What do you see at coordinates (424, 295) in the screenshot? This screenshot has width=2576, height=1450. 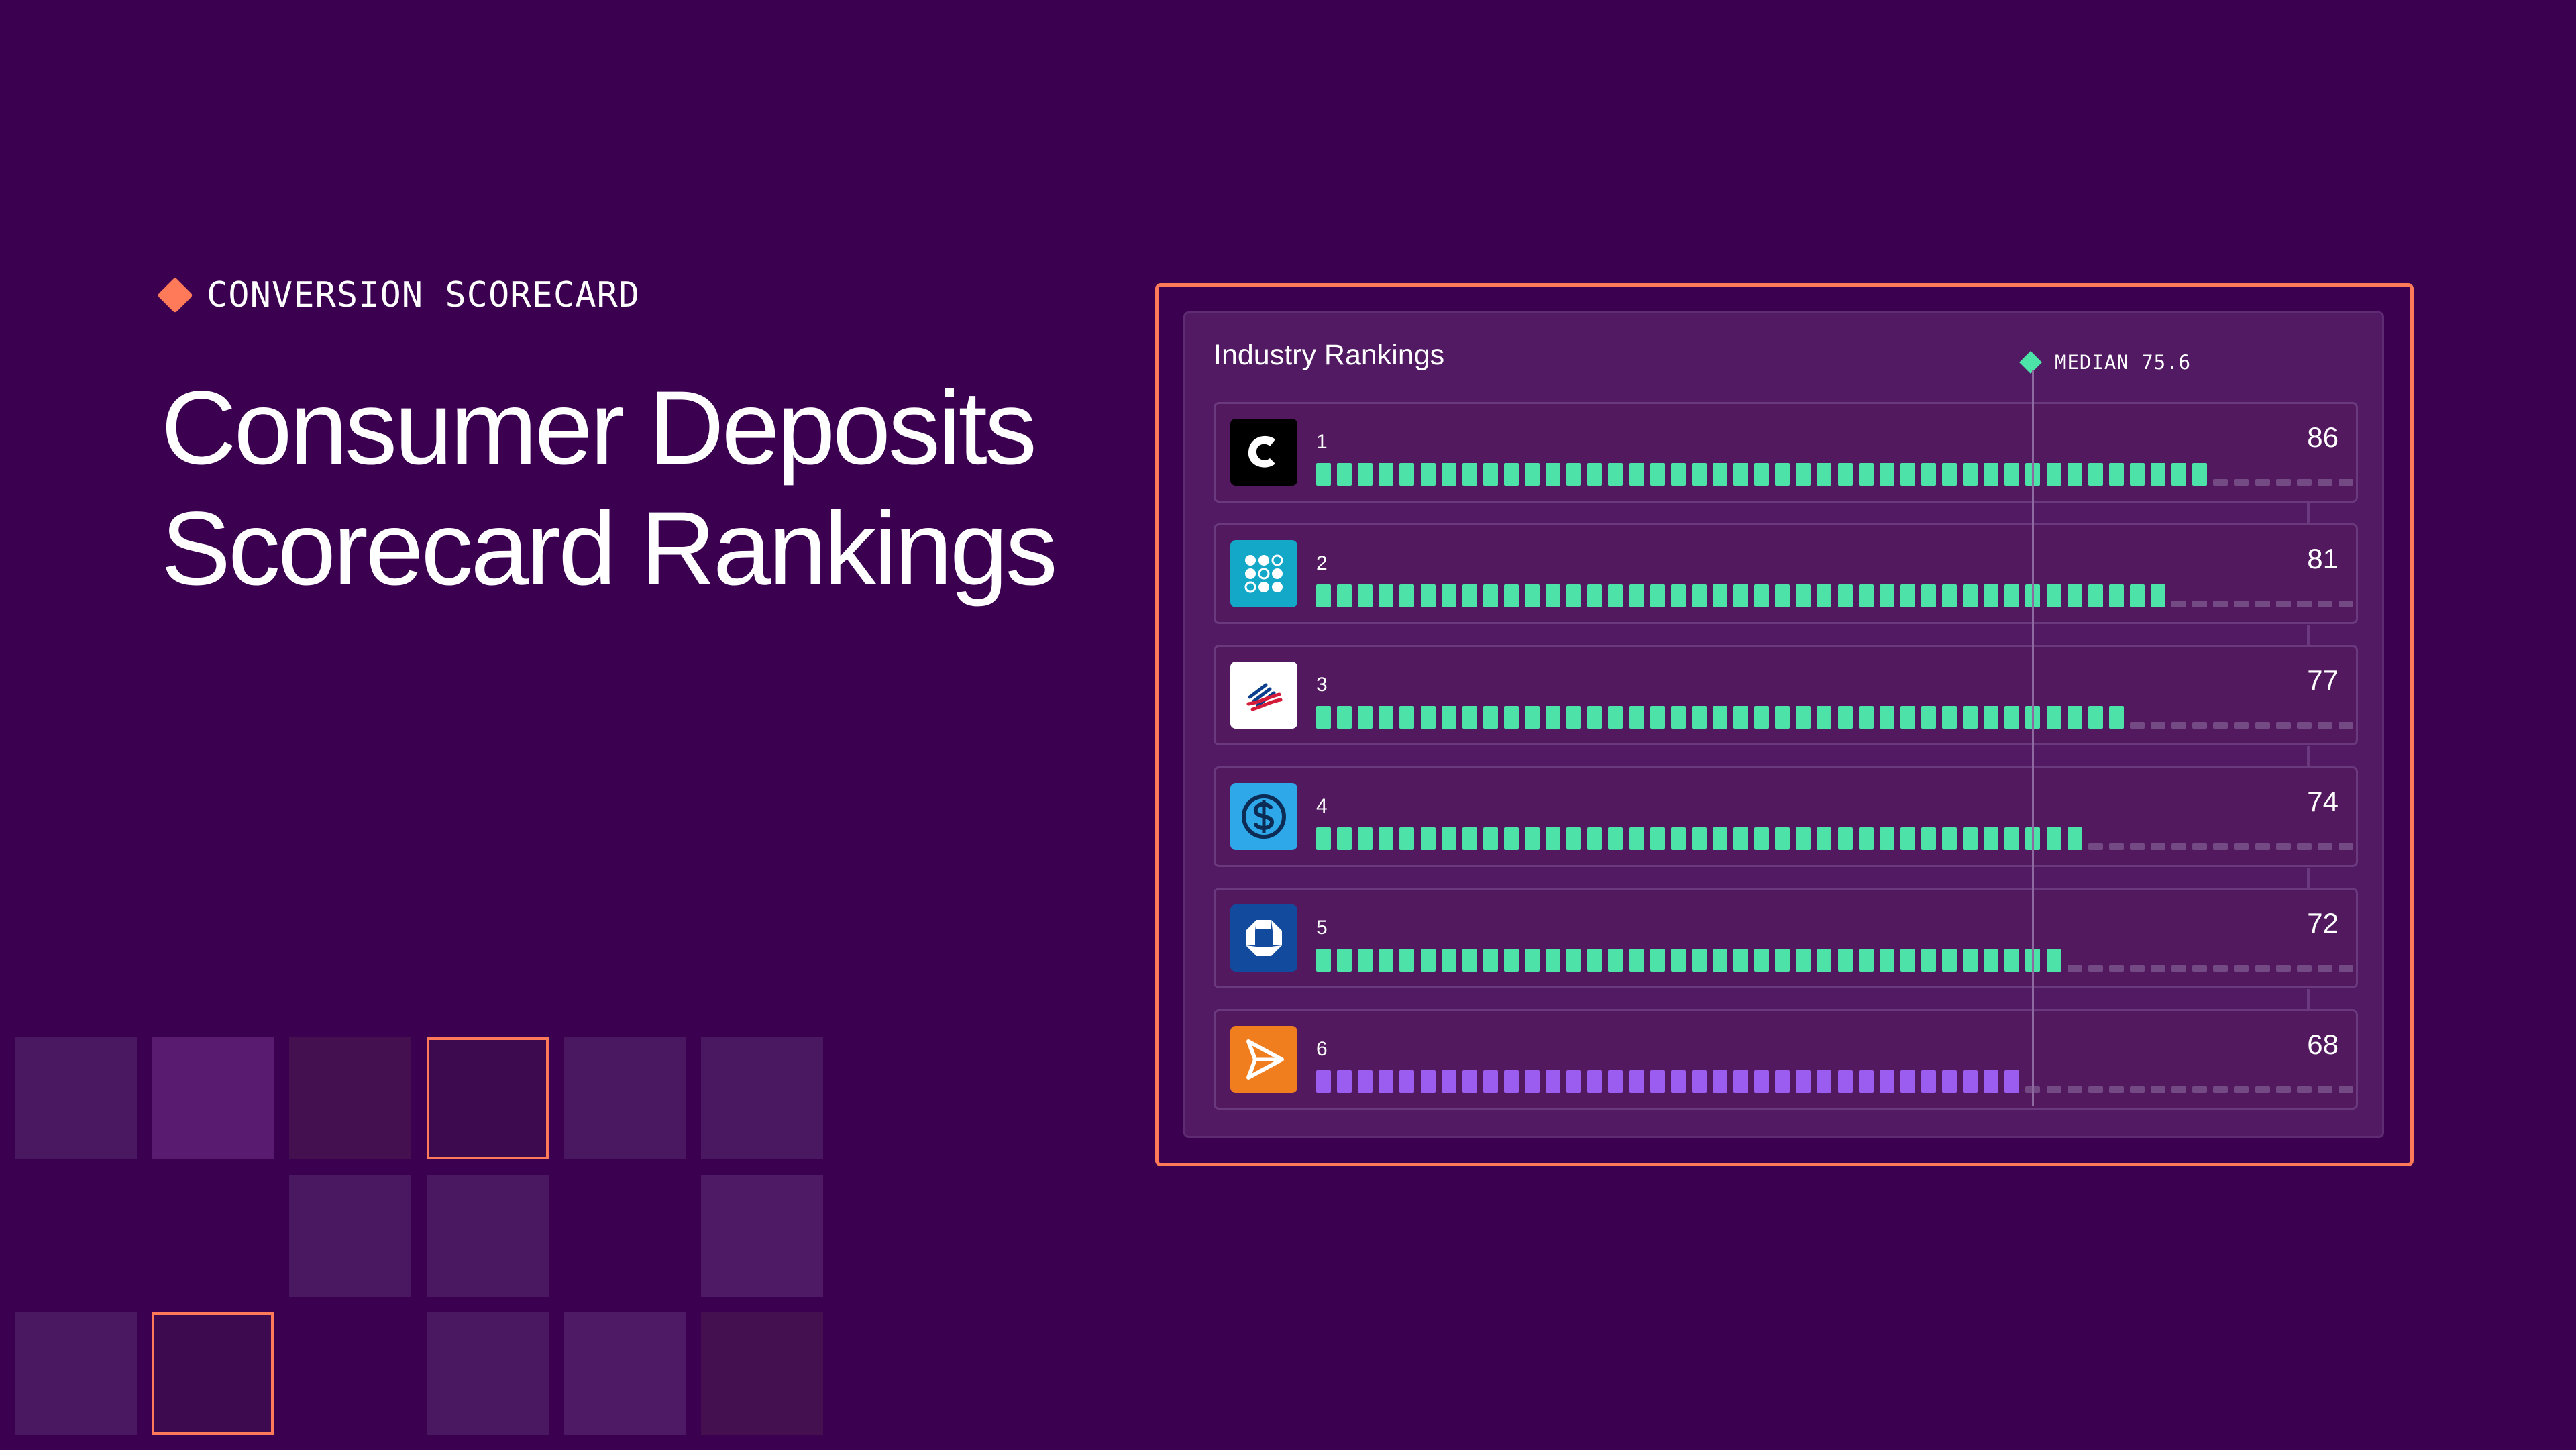 I see `eyebrow-label: CONVERSION SCORECARD` at bounding box center [424, 295].